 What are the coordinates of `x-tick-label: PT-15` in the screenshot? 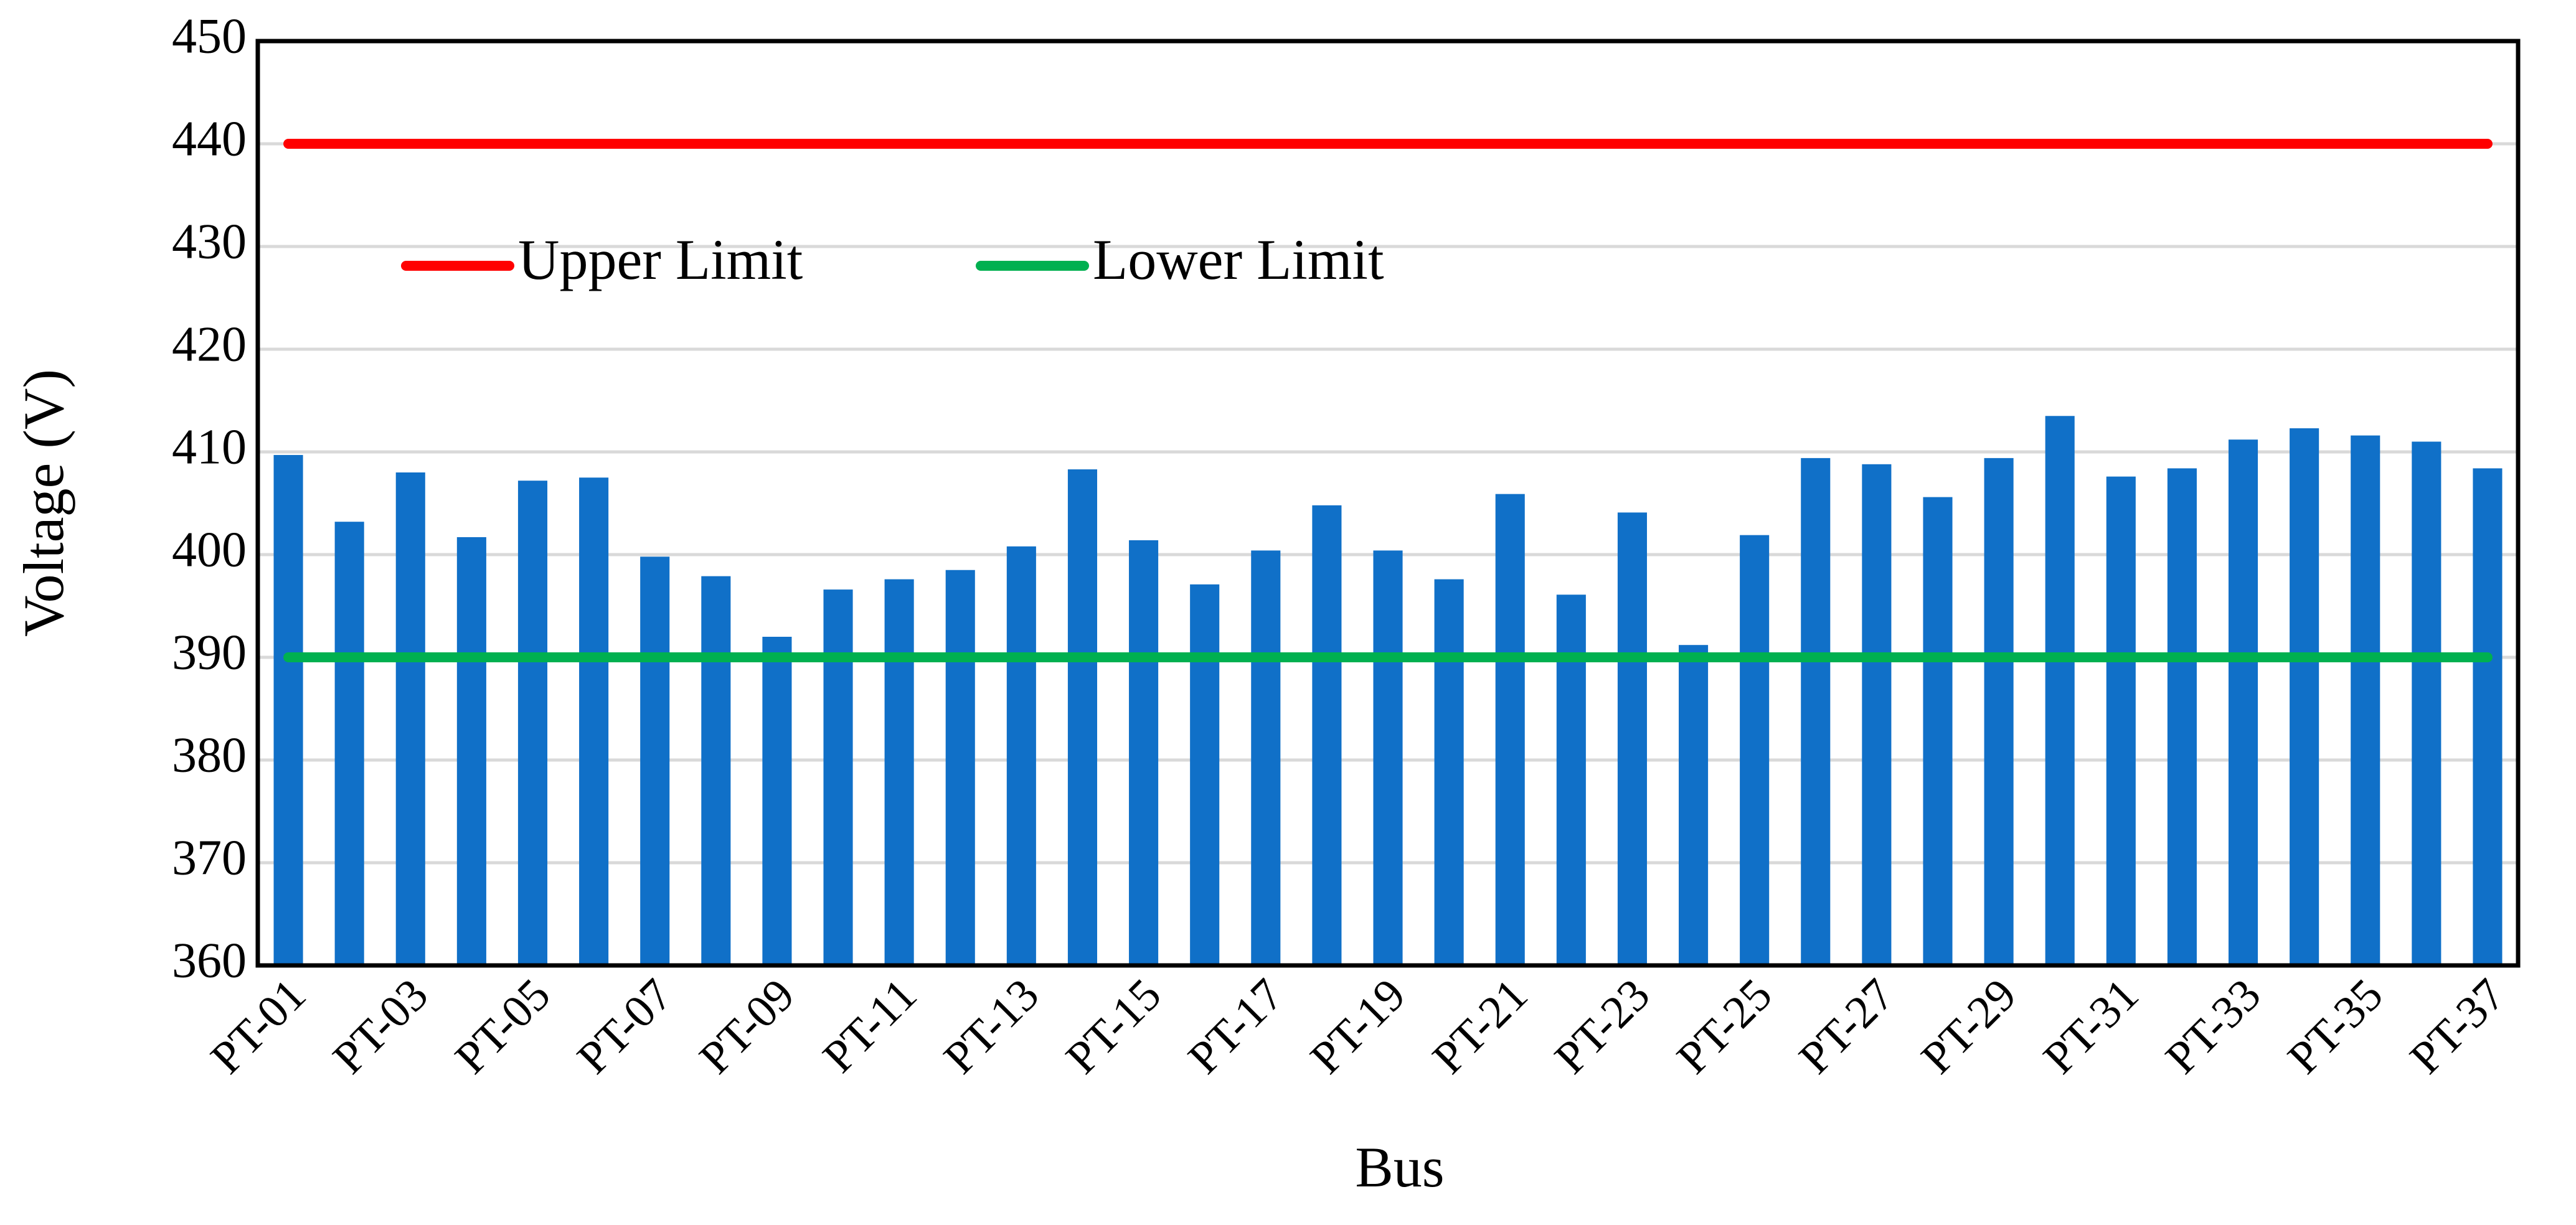 It's located at (1114, 1026).